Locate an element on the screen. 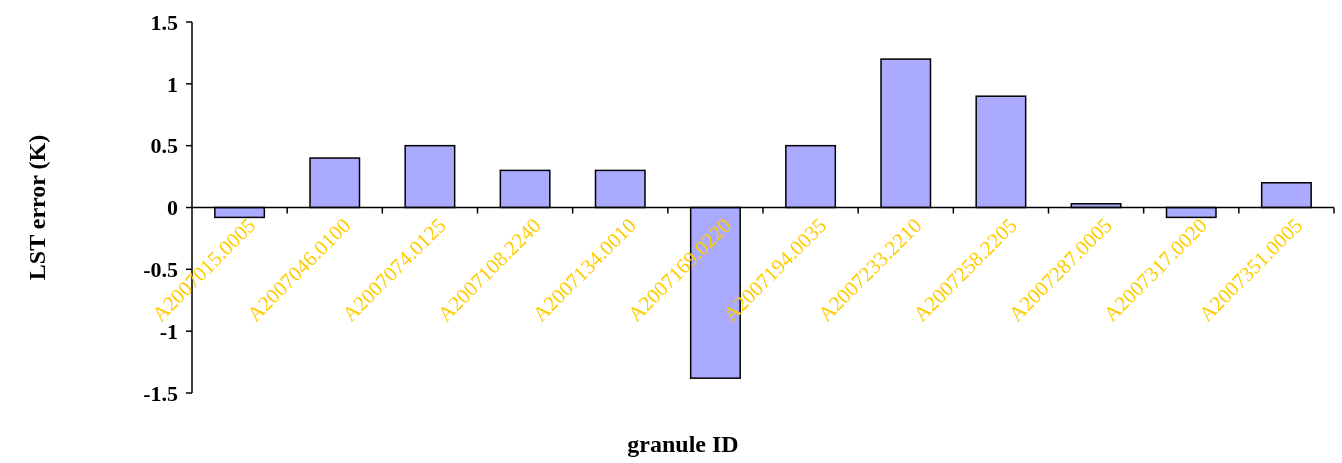  x-axis-title: granule ID is located at coordinates (683, 444).